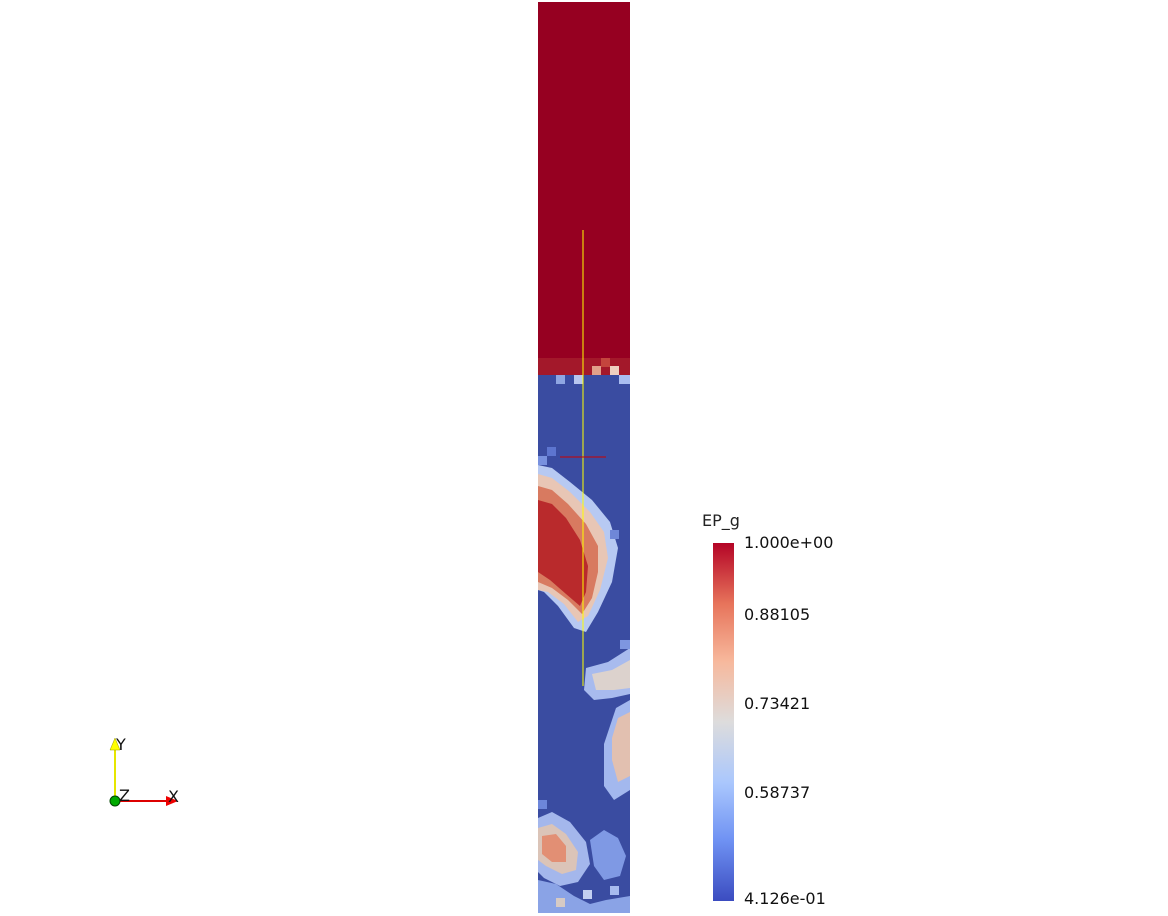 Image resolution: width=1168 pixels, height=916 pixels. Describe the element at coordinates (777, 792) in the screenshot. I see `scalar-bar-label: 0.58737` at that location.